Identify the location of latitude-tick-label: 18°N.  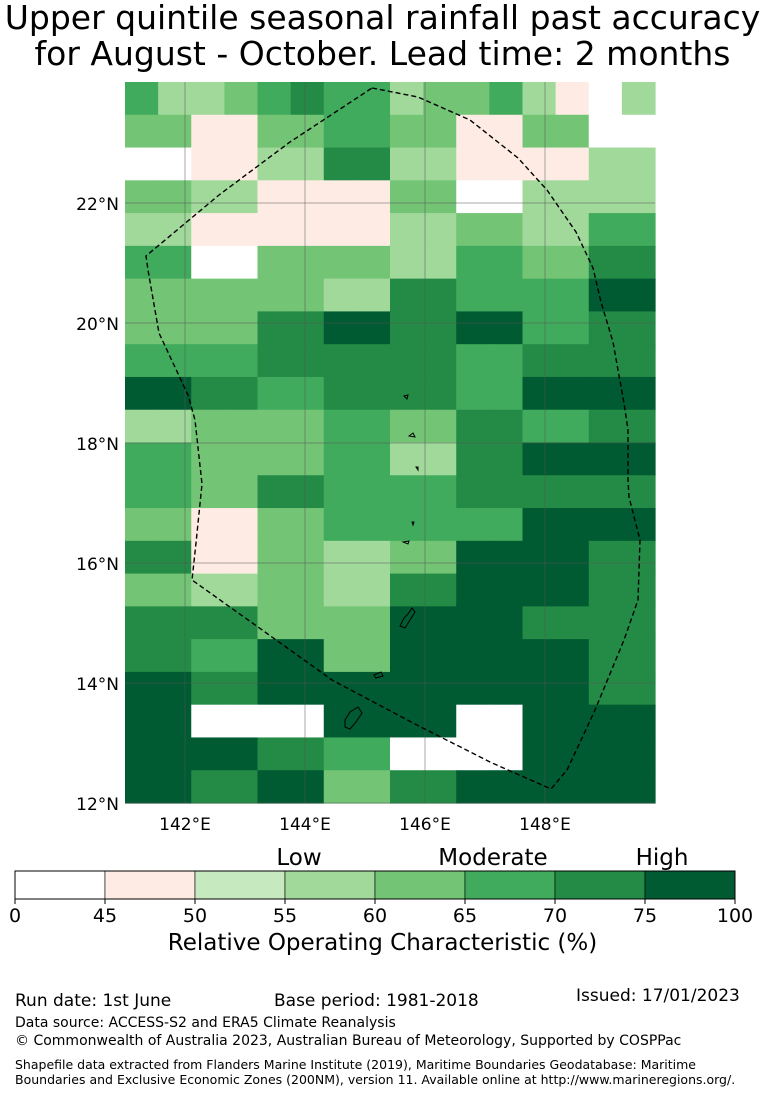
(97, 445).